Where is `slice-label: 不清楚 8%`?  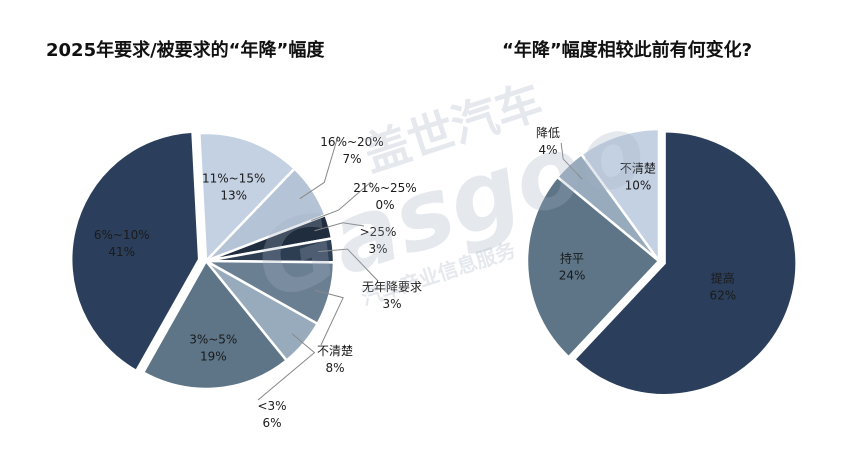
slice-label: 不清楚 8% is located at coordinates (335, 359).